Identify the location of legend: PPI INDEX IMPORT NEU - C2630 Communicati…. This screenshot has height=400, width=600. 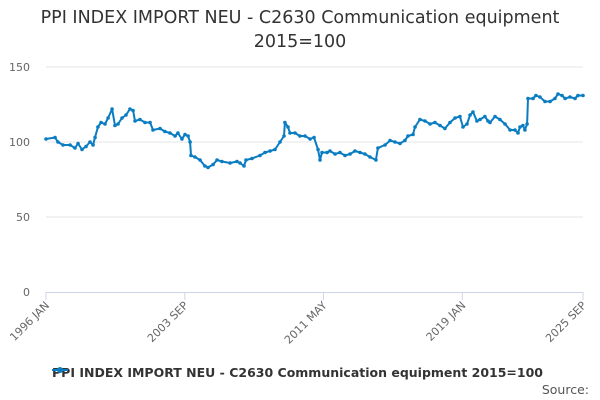
(297, 372).